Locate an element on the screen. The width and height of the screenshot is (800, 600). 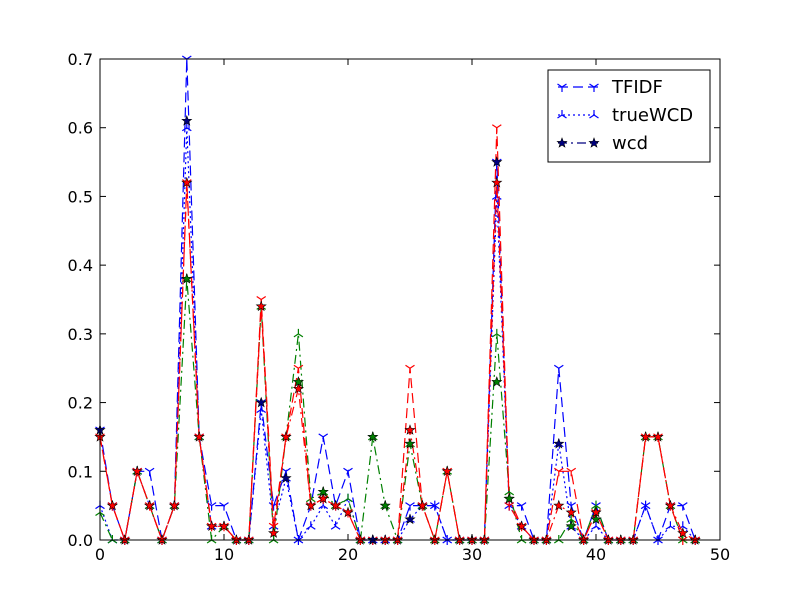
x-tick-label-40: 40 is located at coordinates (596, 554).